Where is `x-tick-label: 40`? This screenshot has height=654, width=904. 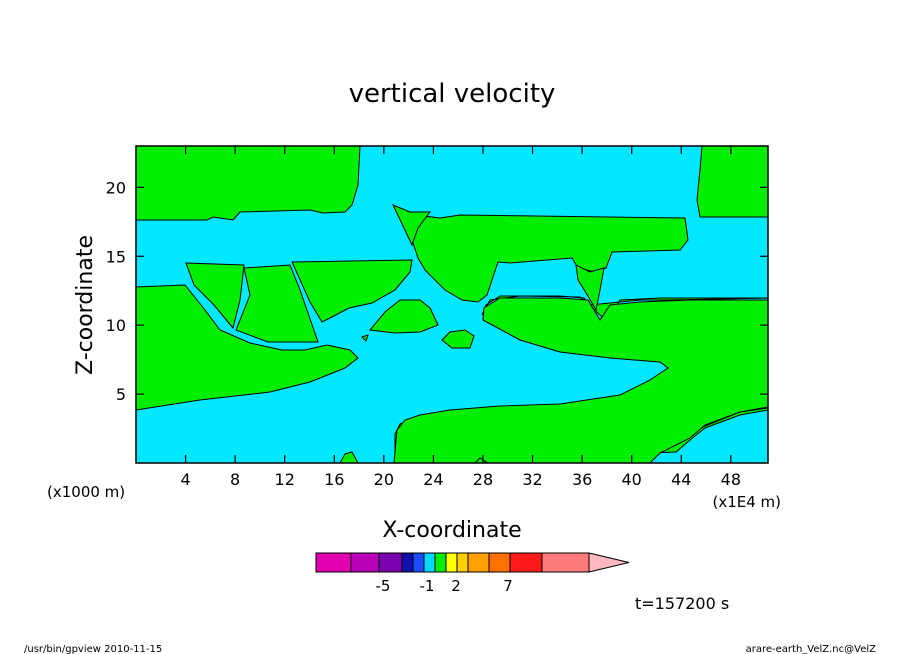 x-tick-label: 40 is located at coordinates (632, 479).